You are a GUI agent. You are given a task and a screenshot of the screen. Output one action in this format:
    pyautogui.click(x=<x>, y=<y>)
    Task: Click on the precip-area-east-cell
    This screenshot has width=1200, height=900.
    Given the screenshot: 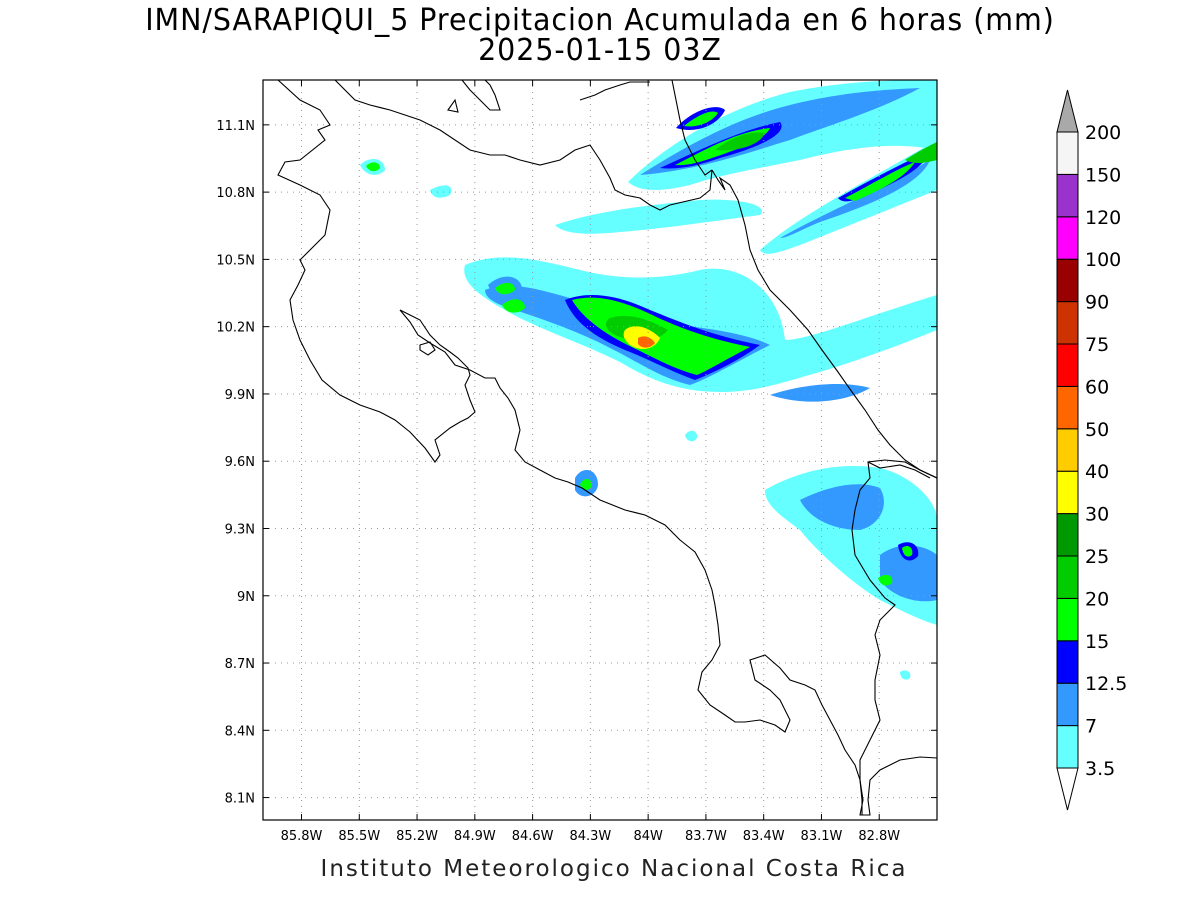 What is the action you would take?
    pyautogui.click(x=908, y=573)
    